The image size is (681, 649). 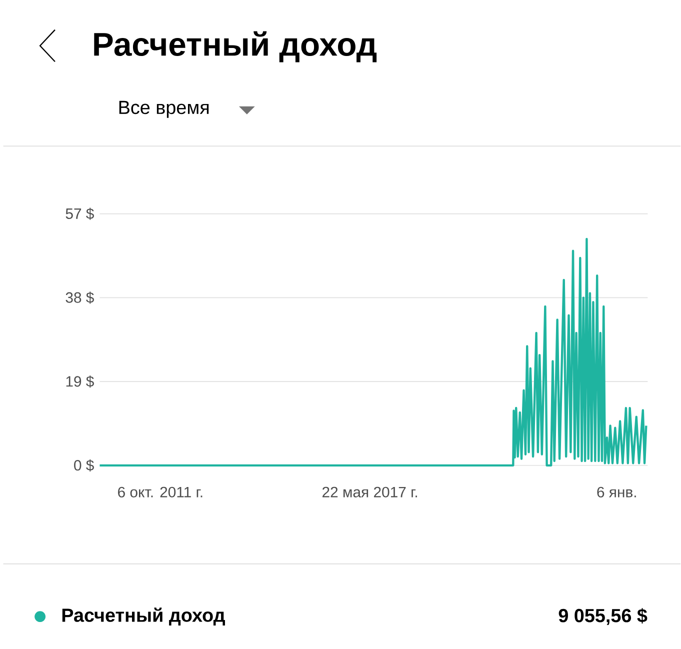 What do you see at coordinates (616, 492) in the screenshot?
I see `x-tick-label: 6 янв.` at bounding box center [616, 492].